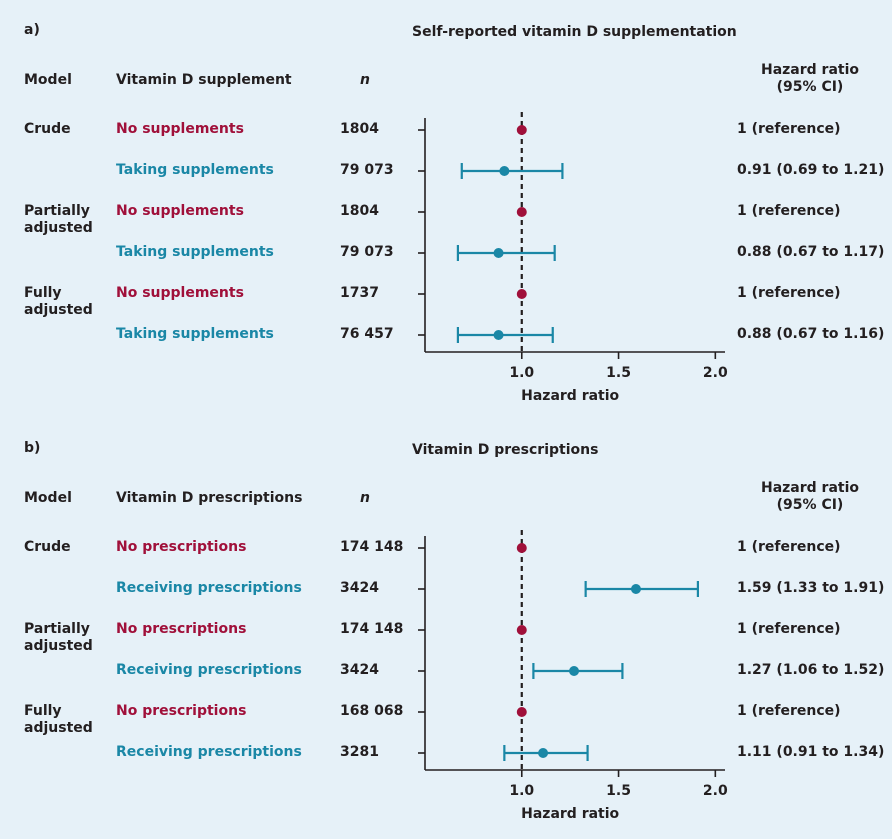 This screenshot has width=892, height=839. I want to click on hazard-ratio-text: 0.88 (0.67 to 1.17), so click(811, 252).